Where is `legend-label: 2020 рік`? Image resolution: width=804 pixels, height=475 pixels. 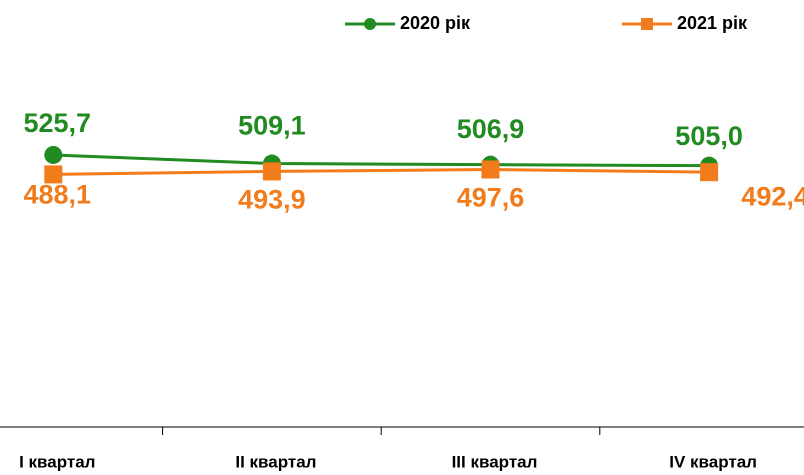 legend-label: 2020 рік is located at coordinates (435, 23).